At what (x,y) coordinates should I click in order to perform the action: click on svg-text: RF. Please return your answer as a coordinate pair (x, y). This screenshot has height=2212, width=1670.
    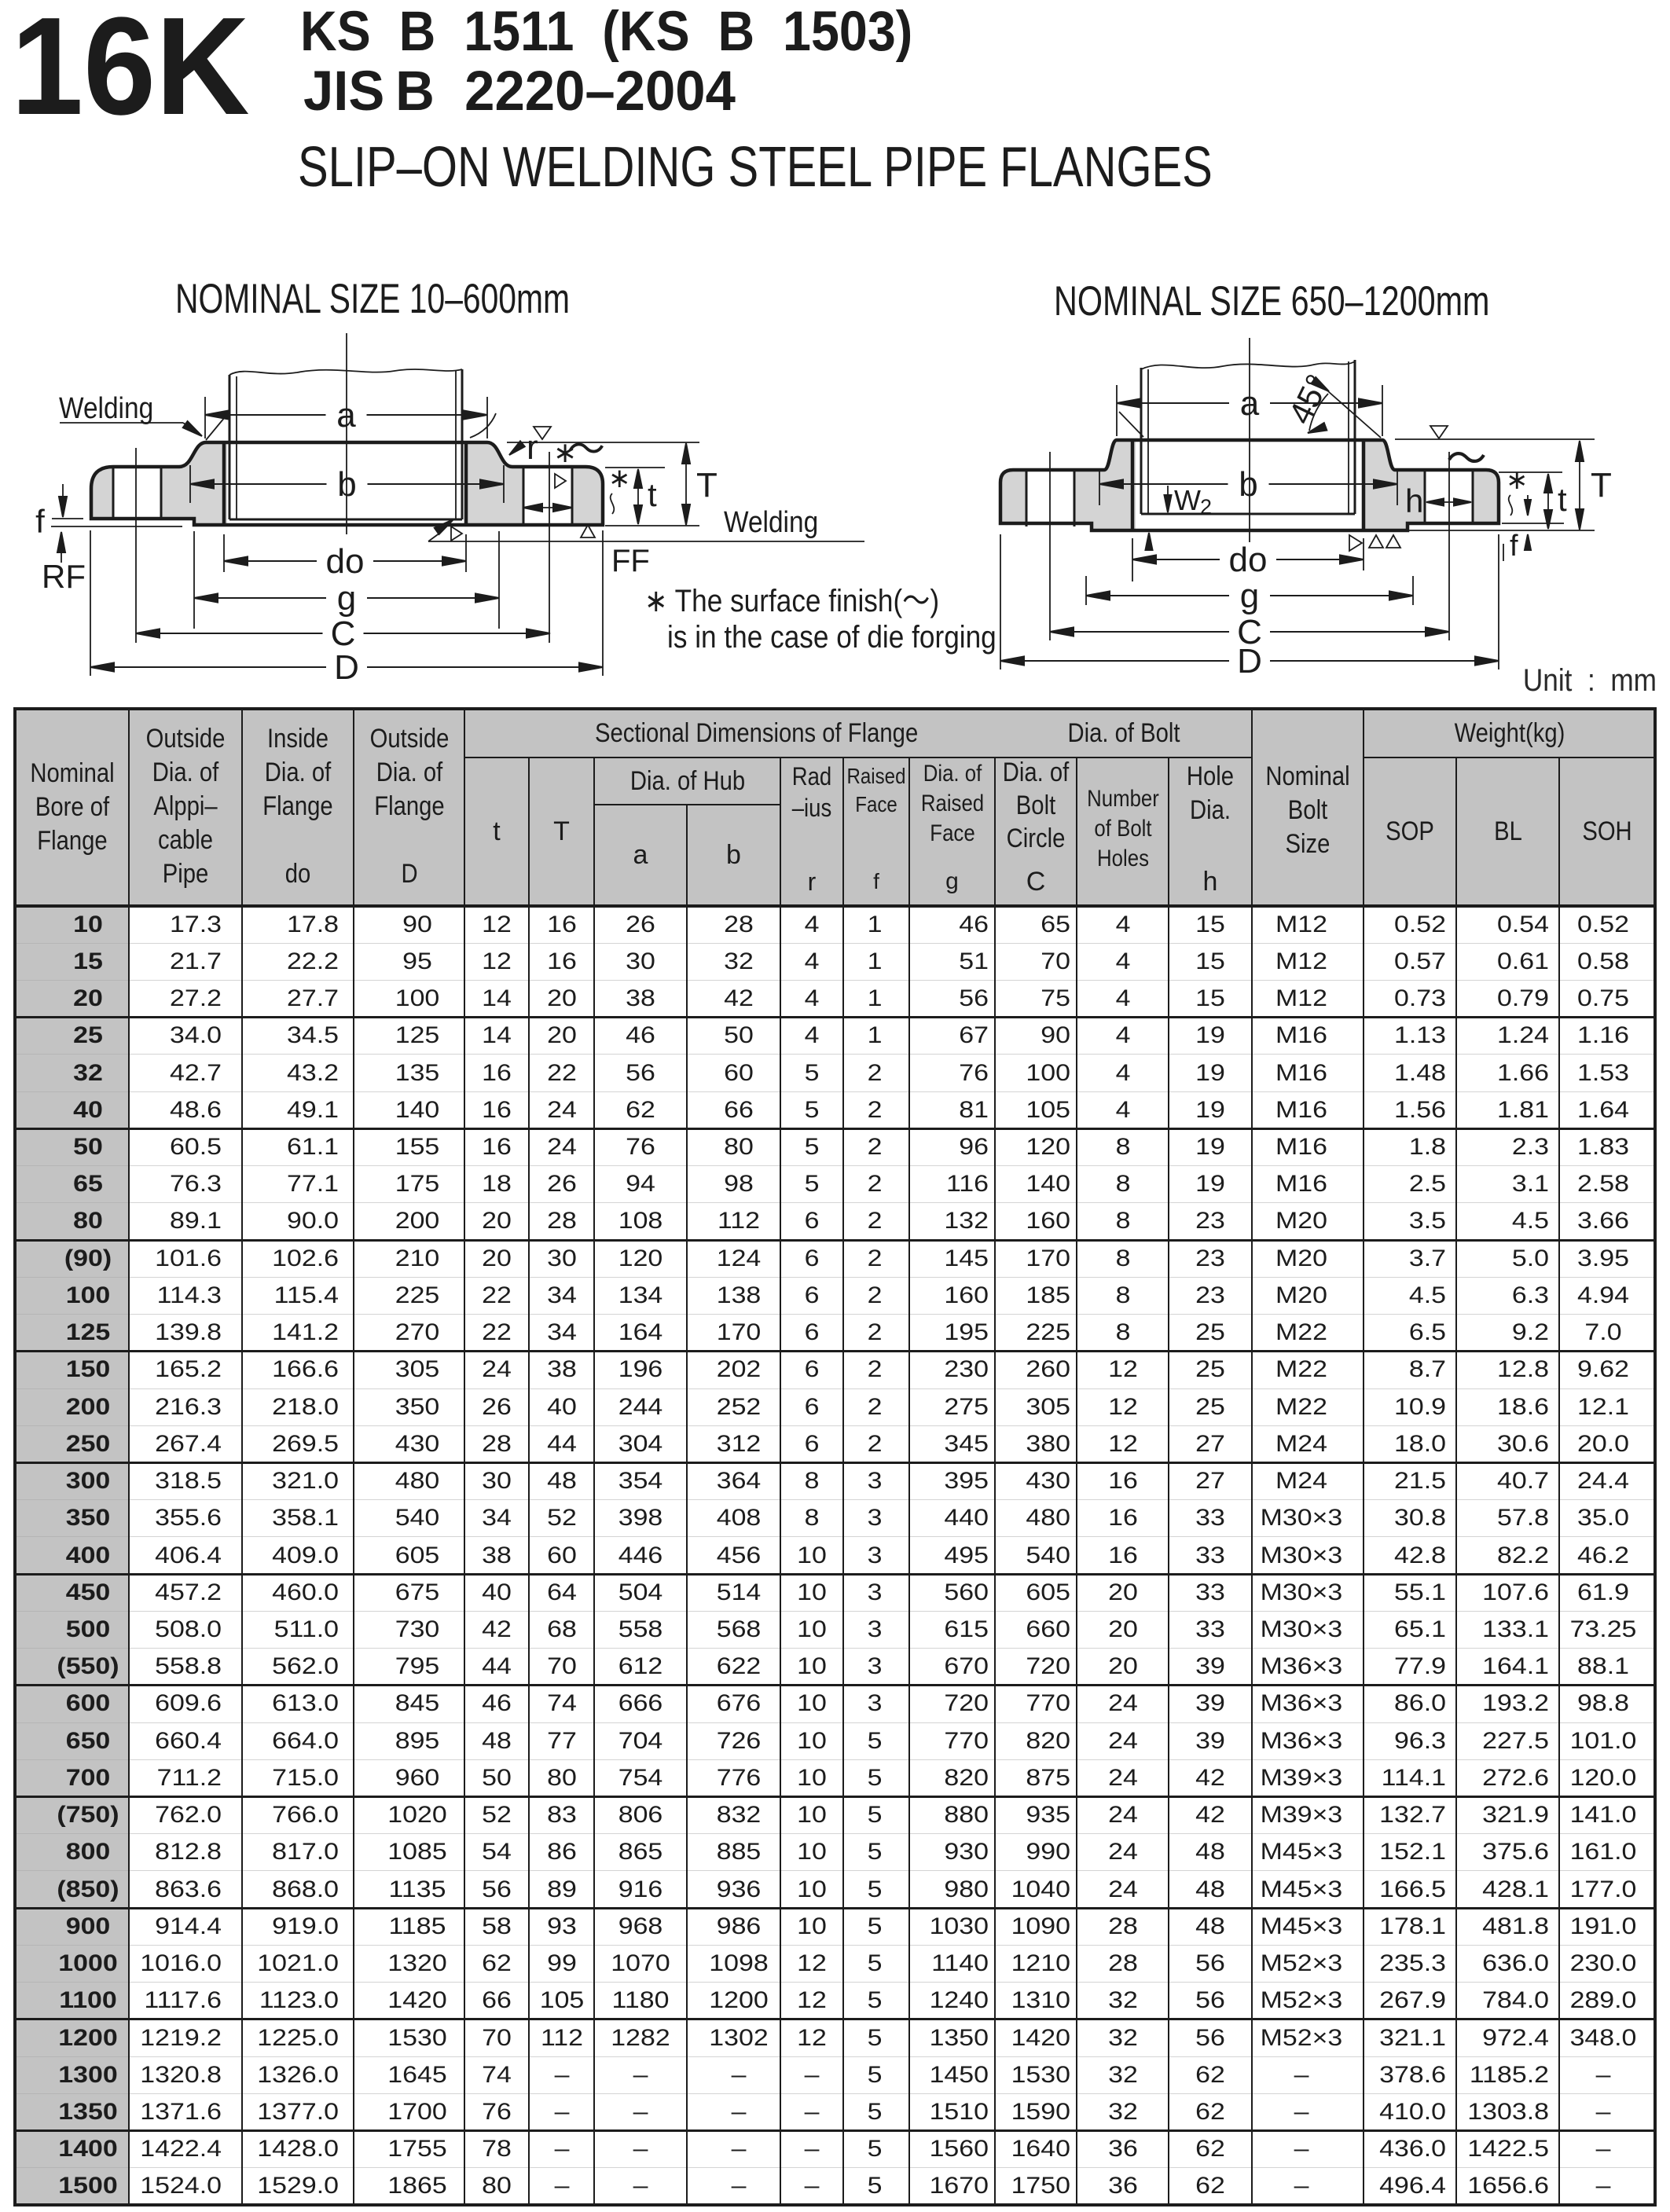
    Looking at the image, I should click on (64, 576).